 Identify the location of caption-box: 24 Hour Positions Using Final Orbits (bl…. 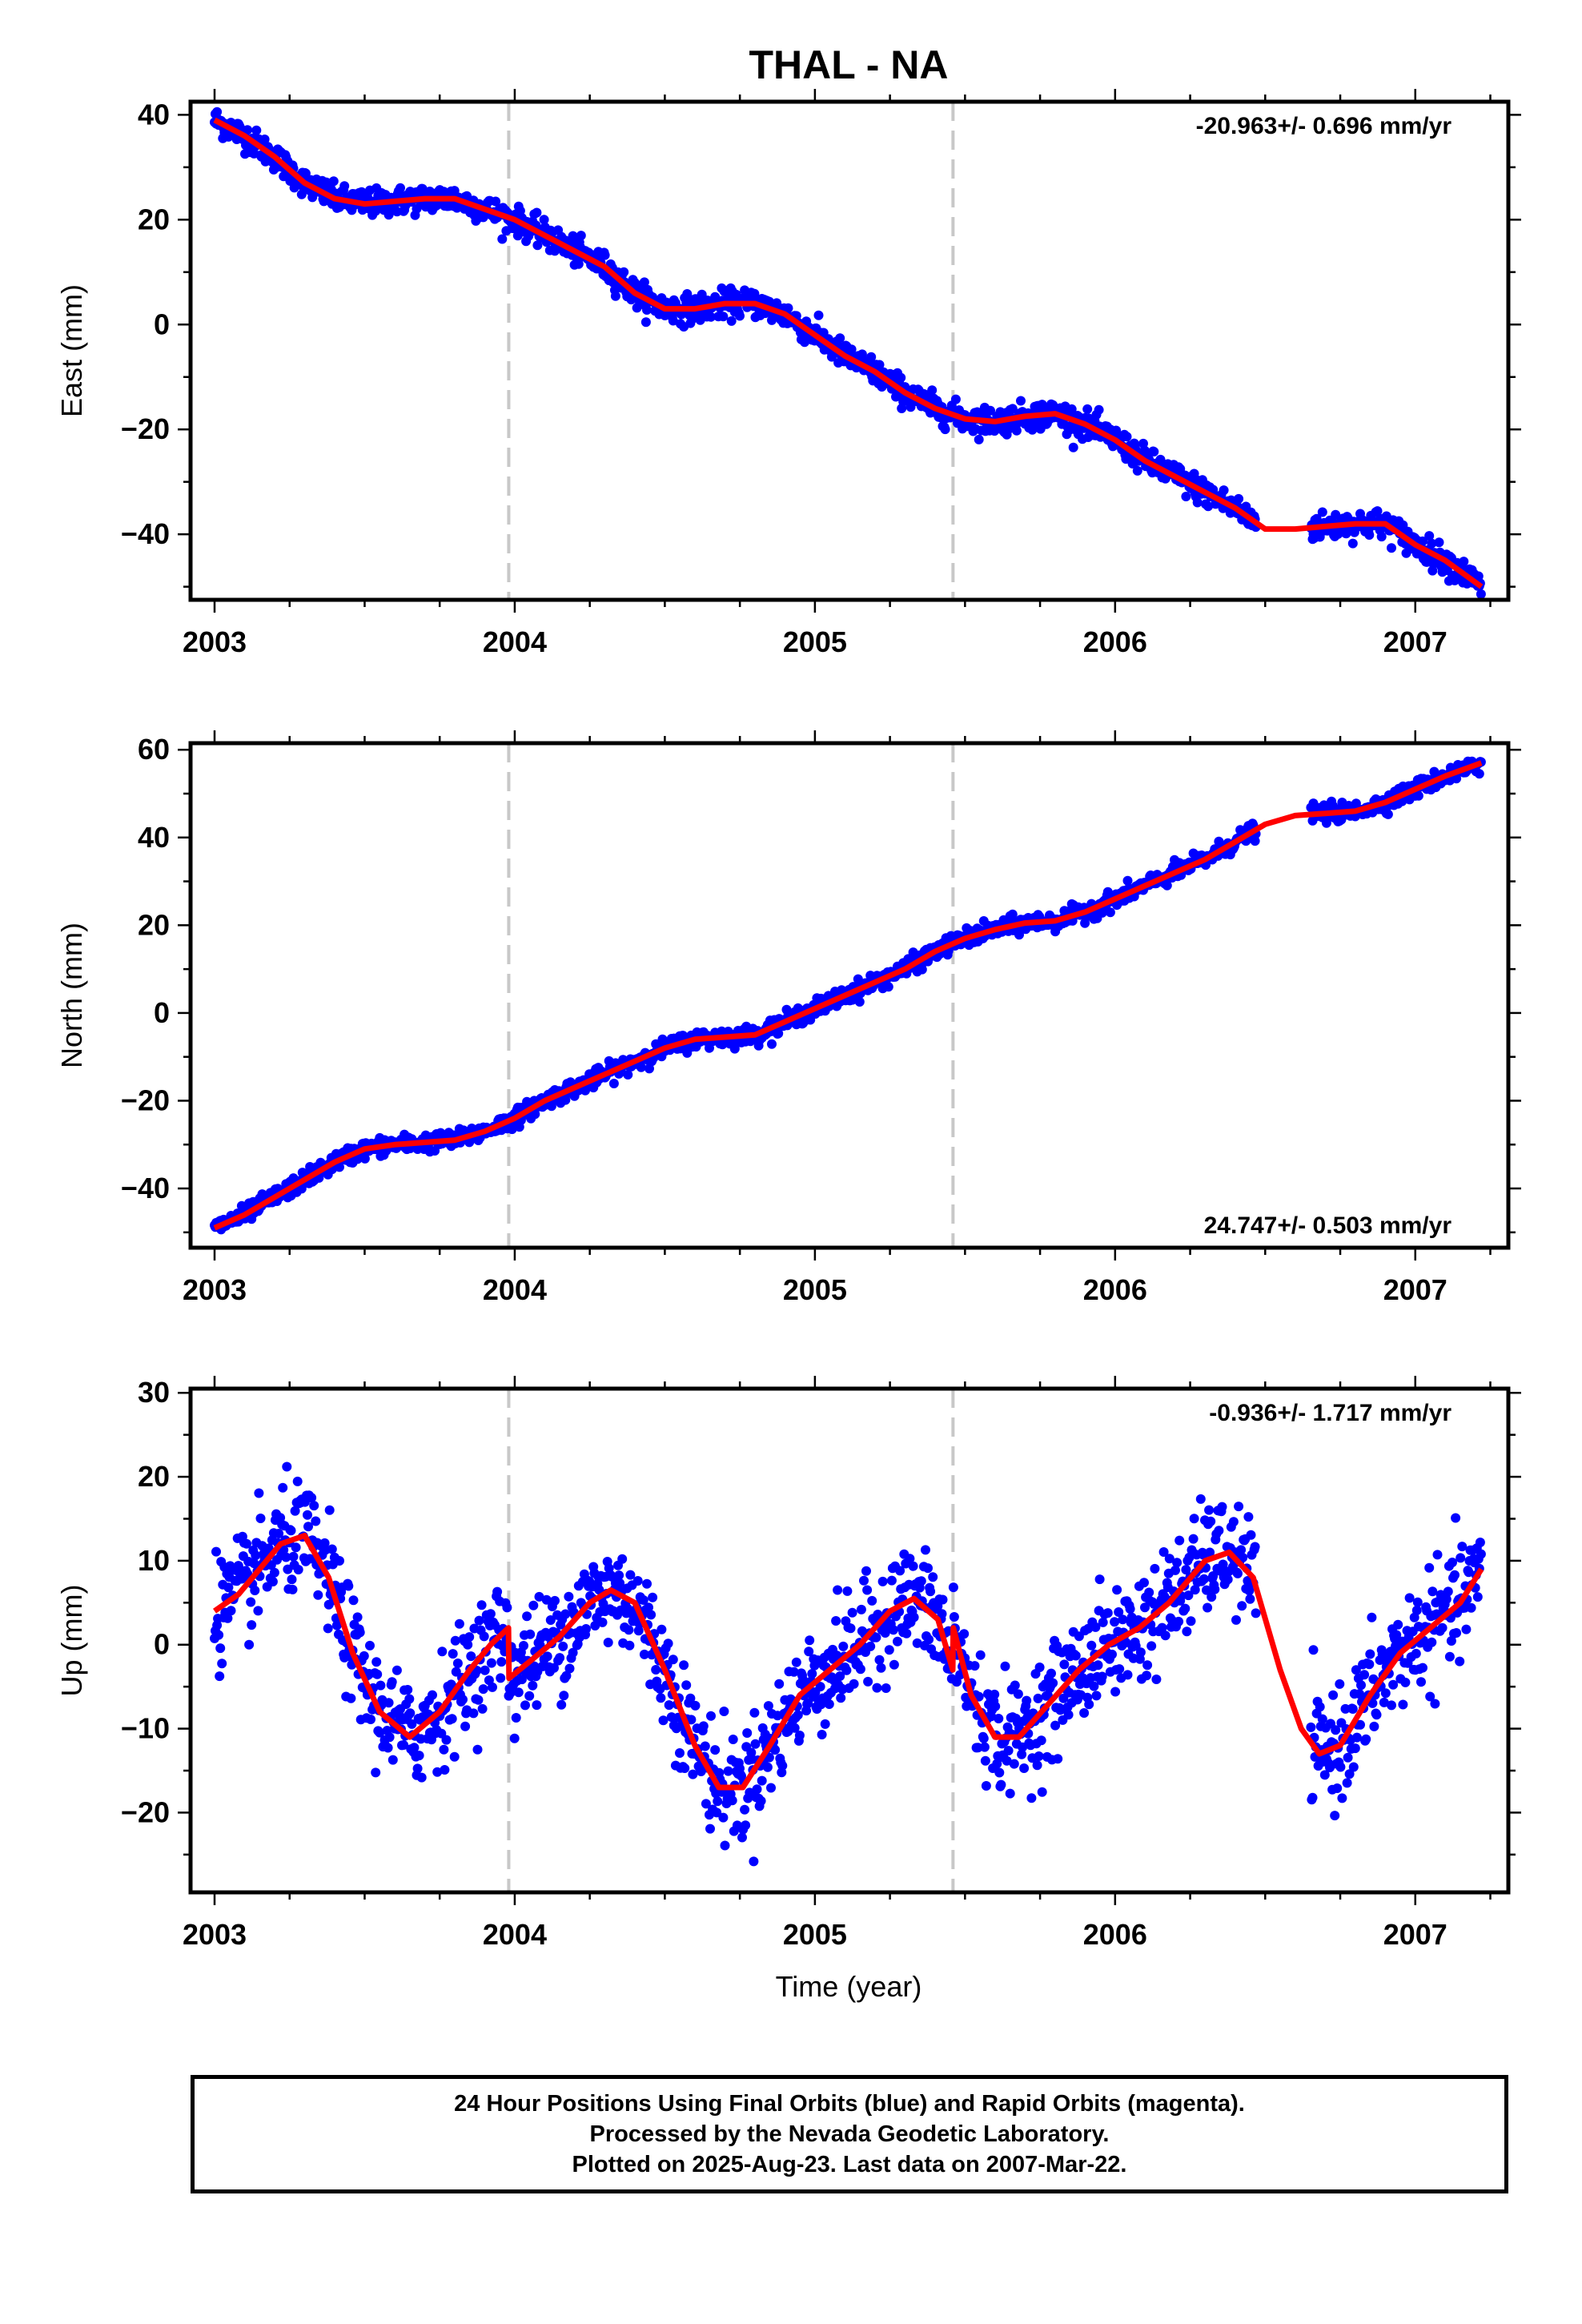
(849, 2134).